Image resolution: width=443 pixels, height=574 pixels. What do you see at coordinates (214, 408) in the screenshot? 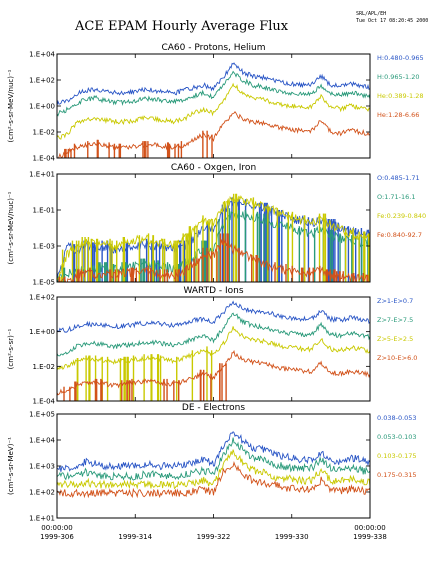
I see `panel-title: DE - Electrons` at bounding box center [214, 408].